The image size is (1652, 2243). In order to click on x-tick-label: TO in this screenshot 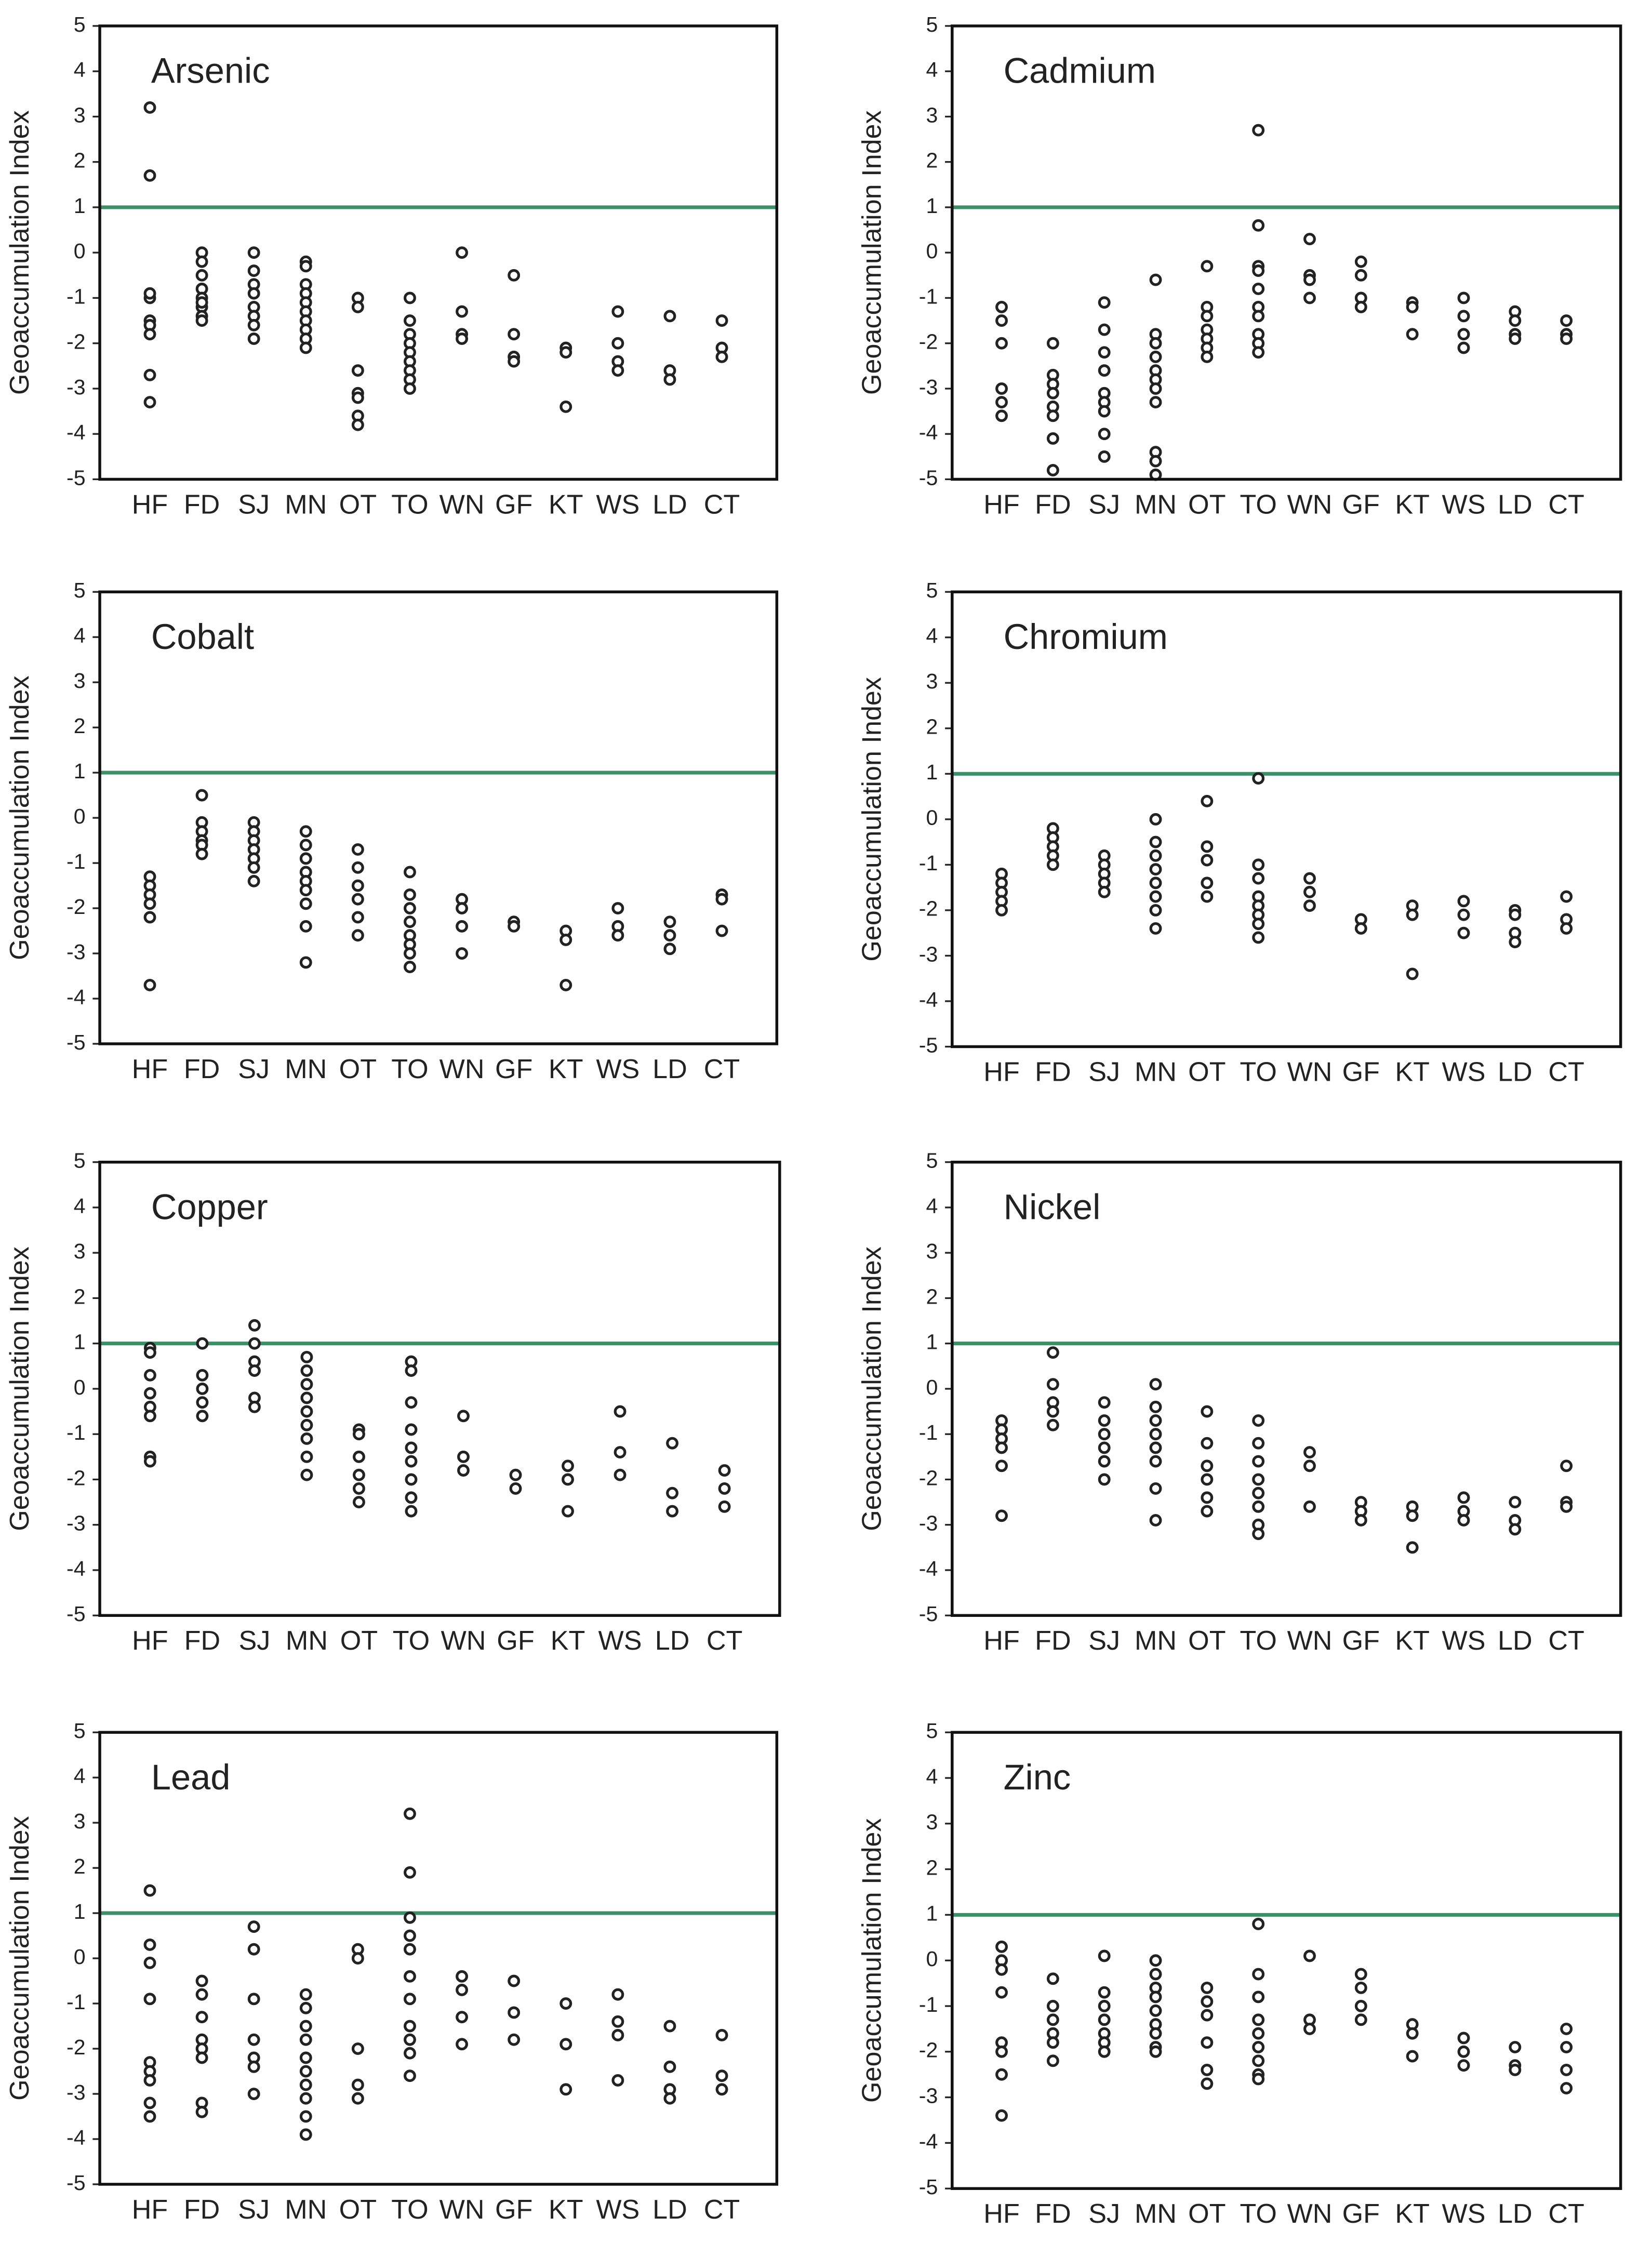, I will do `click(409, 504)`.